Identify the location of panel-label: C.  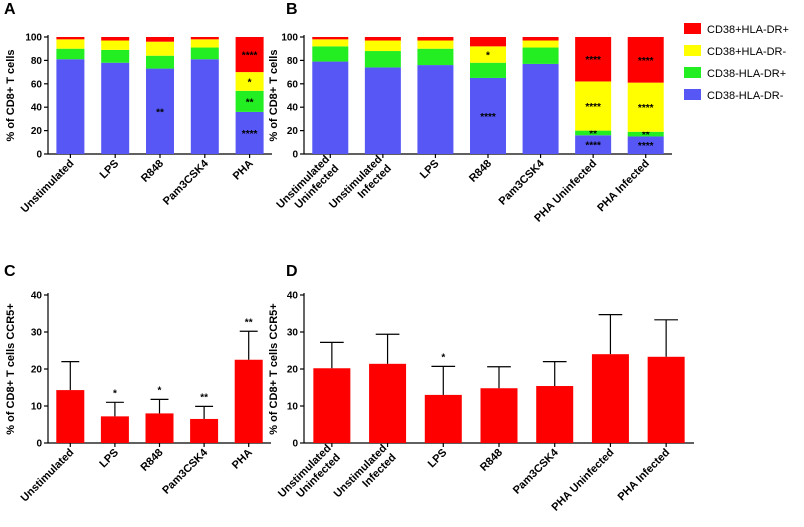
(10, 271).